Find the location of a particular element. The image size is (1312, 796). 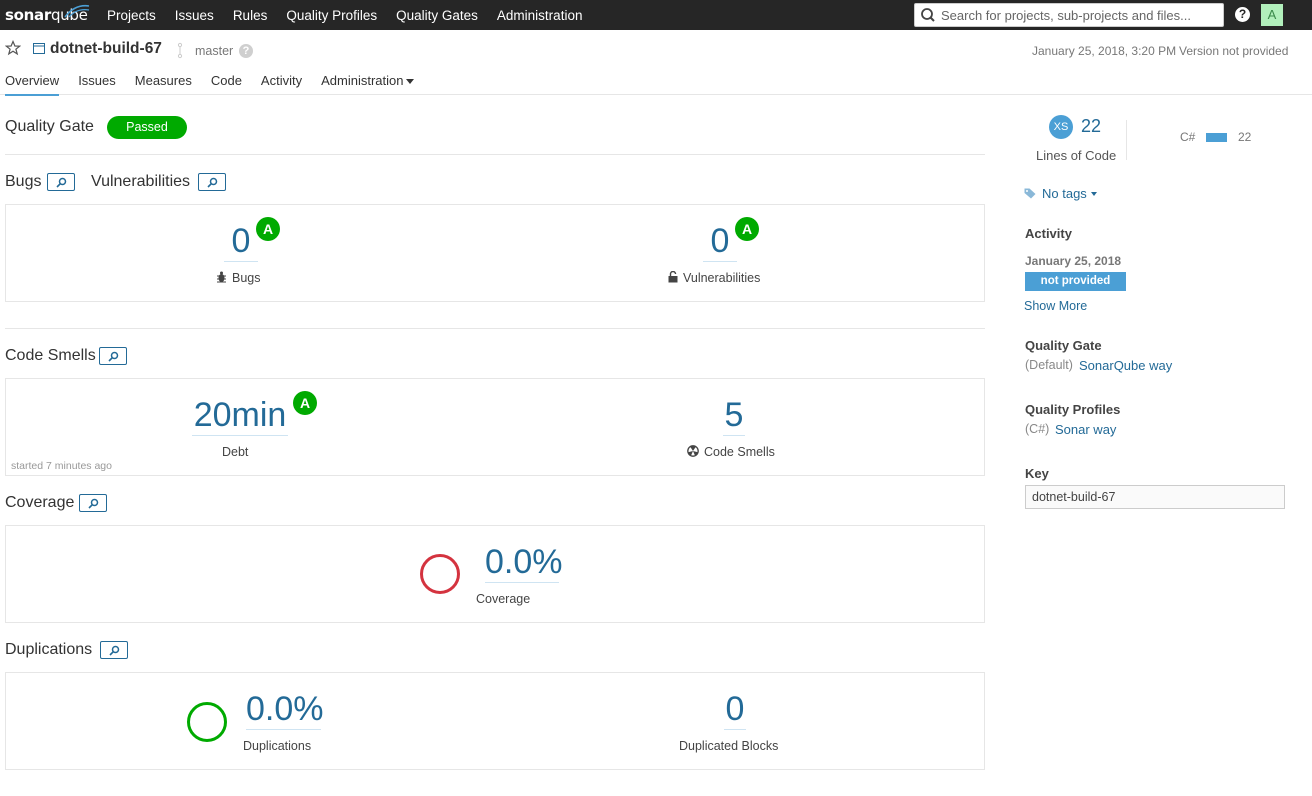

project-name: dotnet-build-67 is located at coordinates (106, 48).